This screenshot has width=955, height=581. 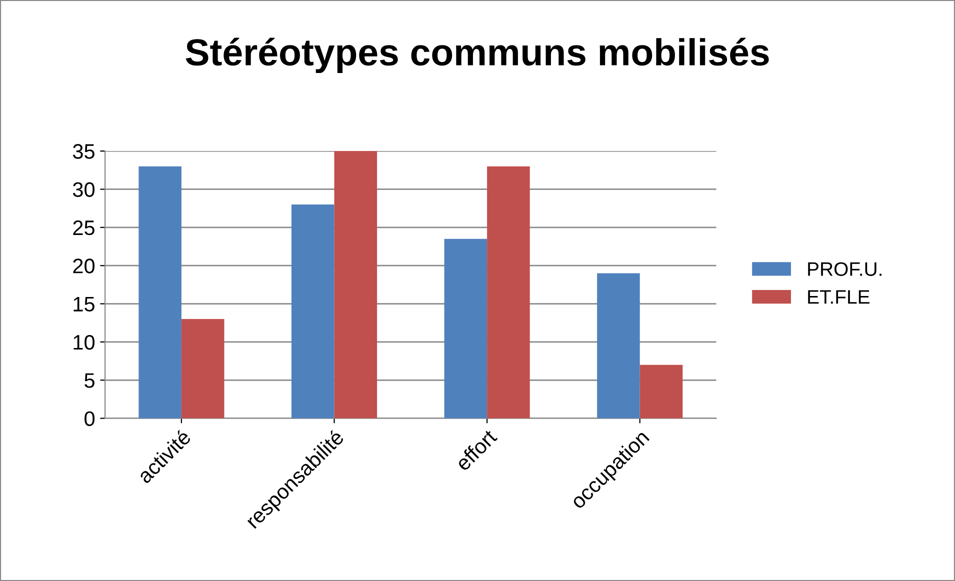 What do you see at coordinates (845, 269) in the screenshot?
I see `legend-label: PROF.U.` at bounding box center [845, 269].